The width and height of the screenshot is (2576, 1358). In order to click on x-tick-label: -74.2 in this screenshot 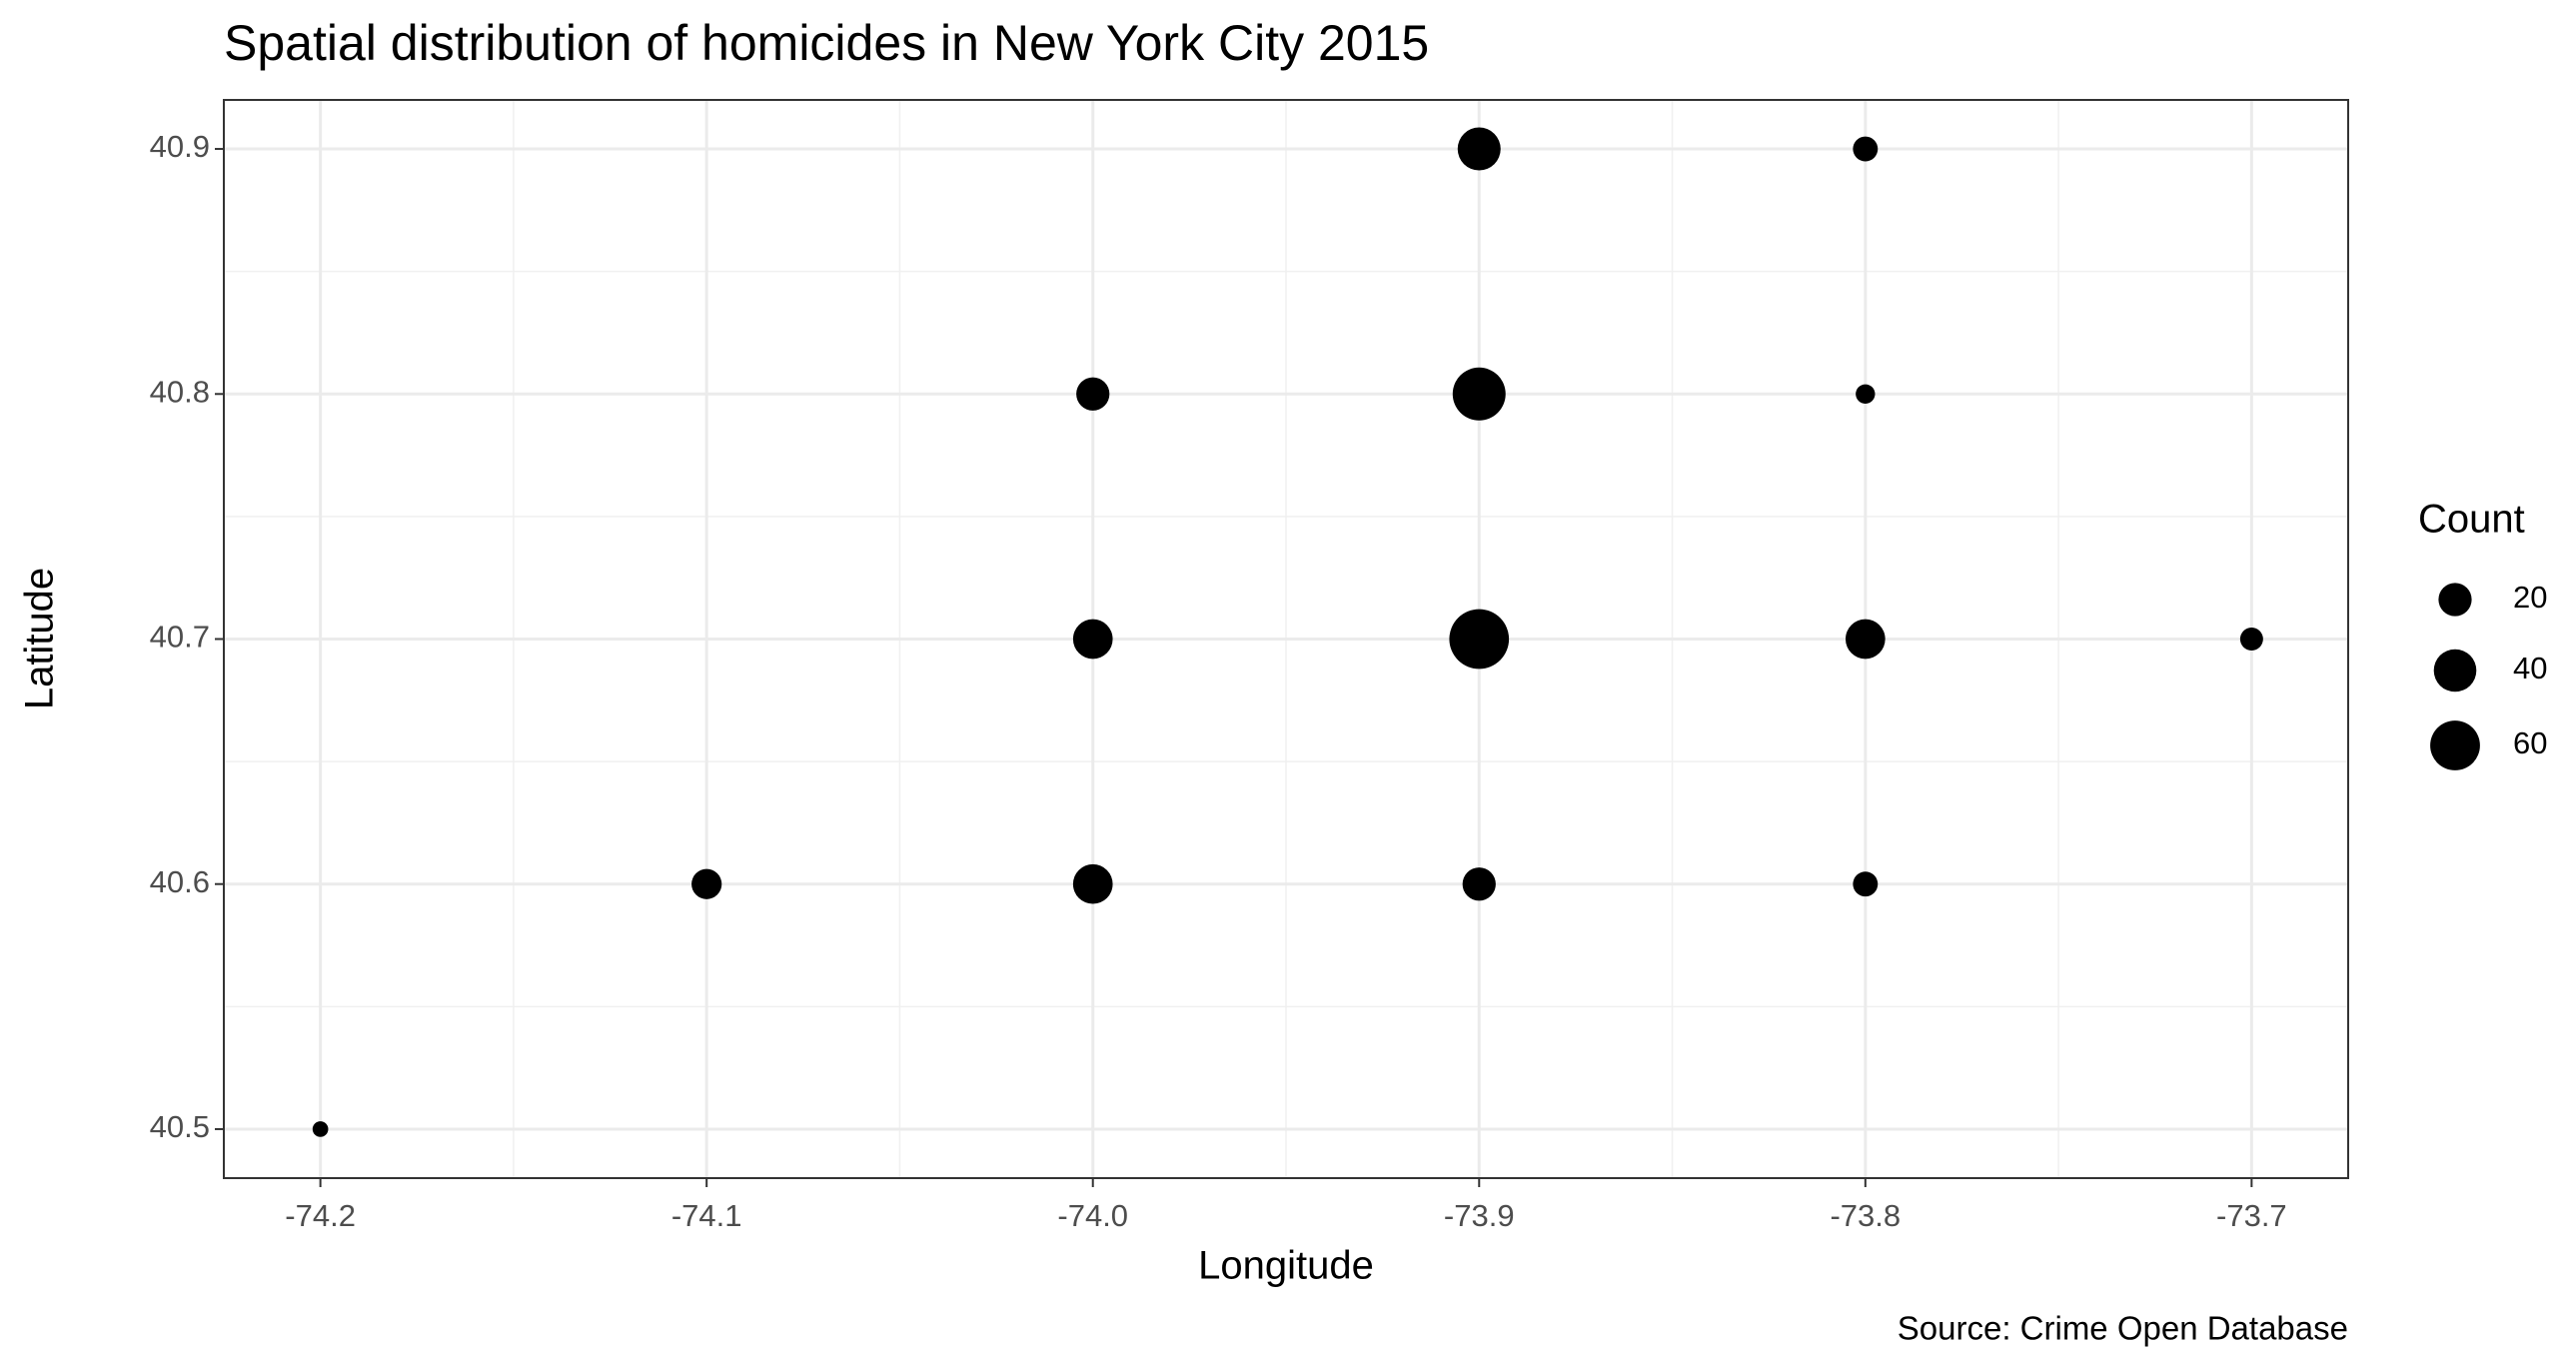, I will do `click(320, 1215)`.